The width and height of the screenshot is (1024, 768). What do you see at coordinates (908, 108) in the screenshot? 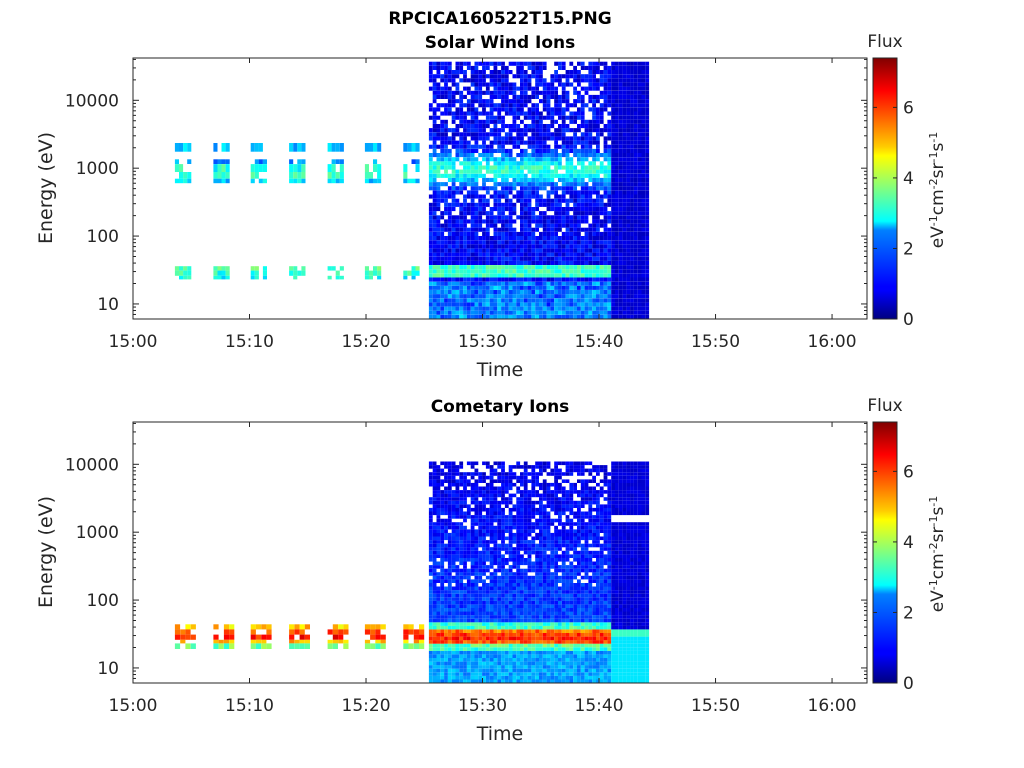
I see `colorbar-tick-label: 6` at bounding box center [908, 108].